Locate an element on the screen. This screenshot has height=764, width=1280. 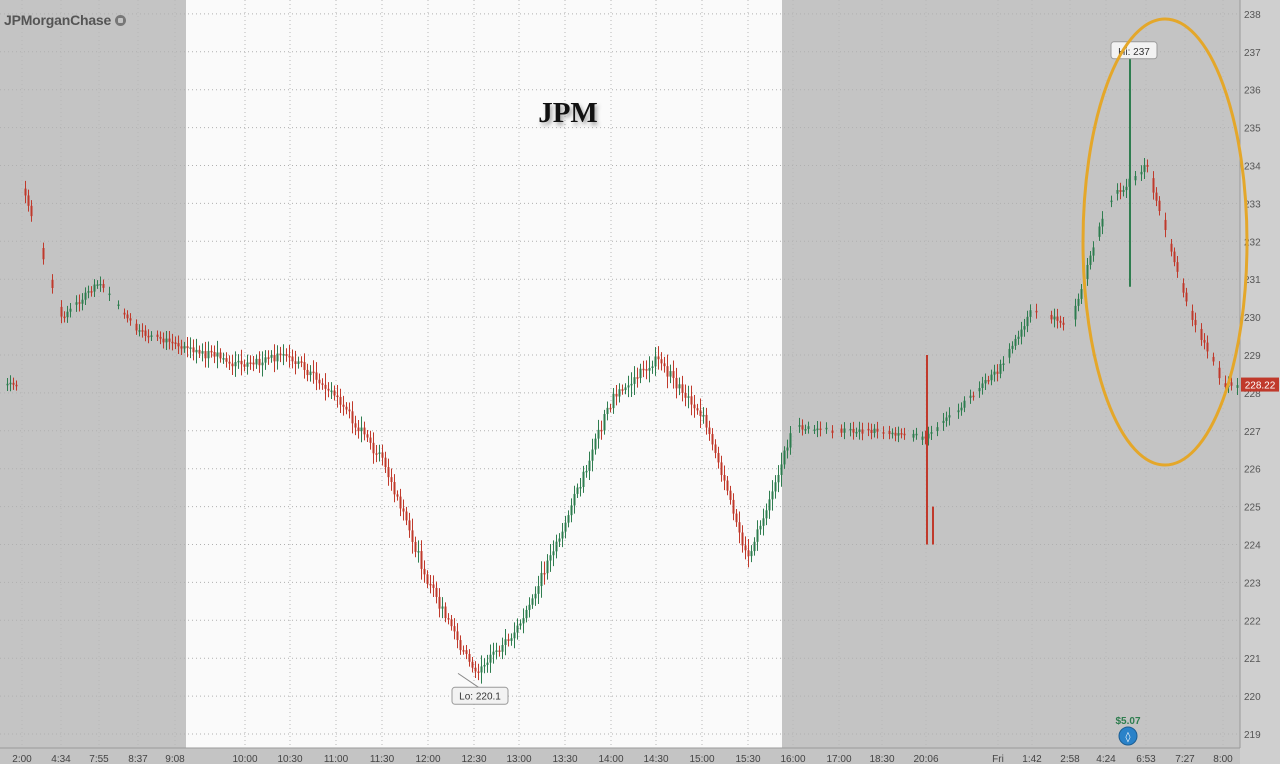
x-tick-label: 14:30 is located at coordinates (655, 759).